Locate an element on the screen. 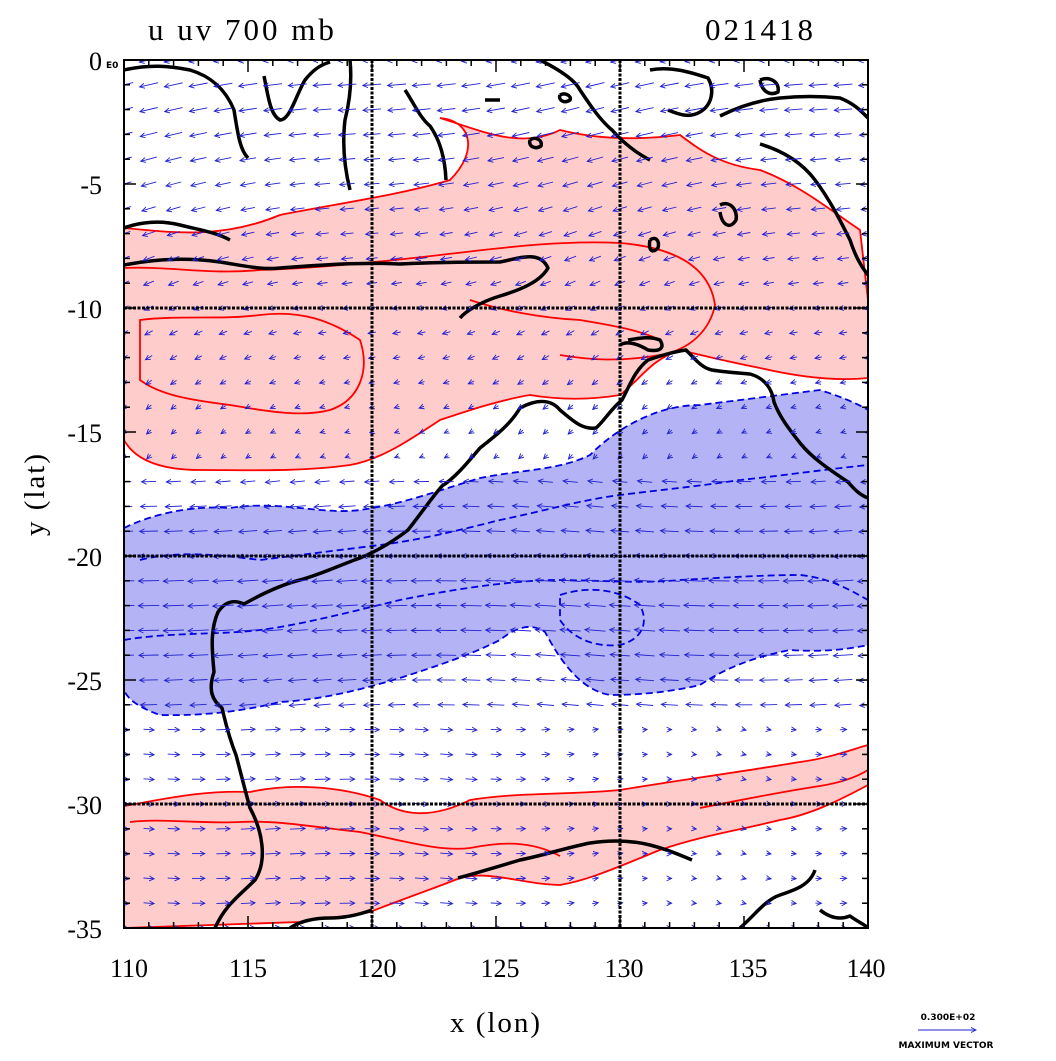 The width and height of the screenshot is (1056, 1061). y-tick-label: -15 is located at coordinates (84, 433).